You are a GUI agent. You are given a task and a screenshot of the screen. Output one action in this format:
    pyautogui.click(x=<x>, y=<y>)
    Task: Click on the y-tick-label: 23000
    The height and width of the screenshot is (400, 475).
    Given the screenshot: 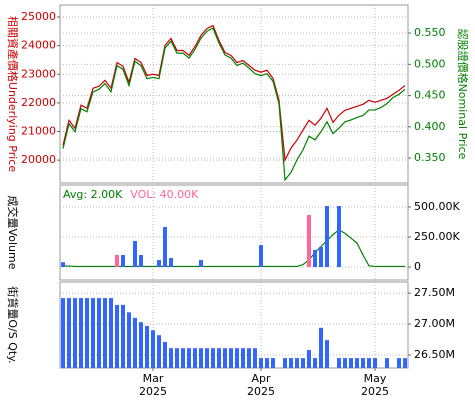 What is the action you would take?
    pyautogui.click(x=38, y=73)
    